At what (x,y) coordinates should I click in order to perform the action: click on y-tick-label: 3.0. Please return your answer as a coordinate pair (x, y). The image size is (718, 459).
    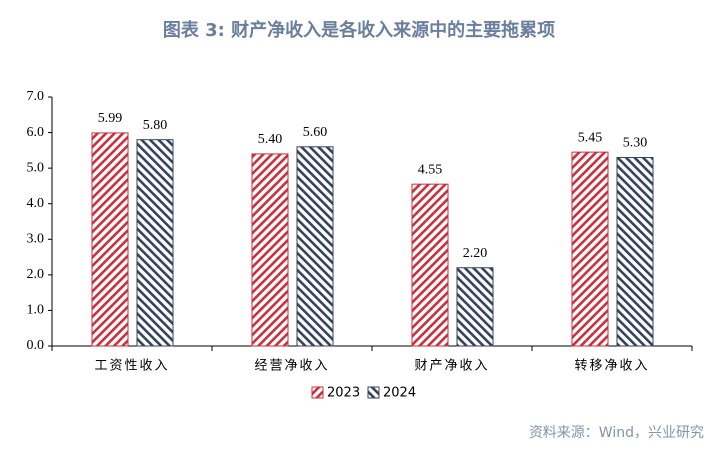
    Looking at the image, I should click on (36, 239).